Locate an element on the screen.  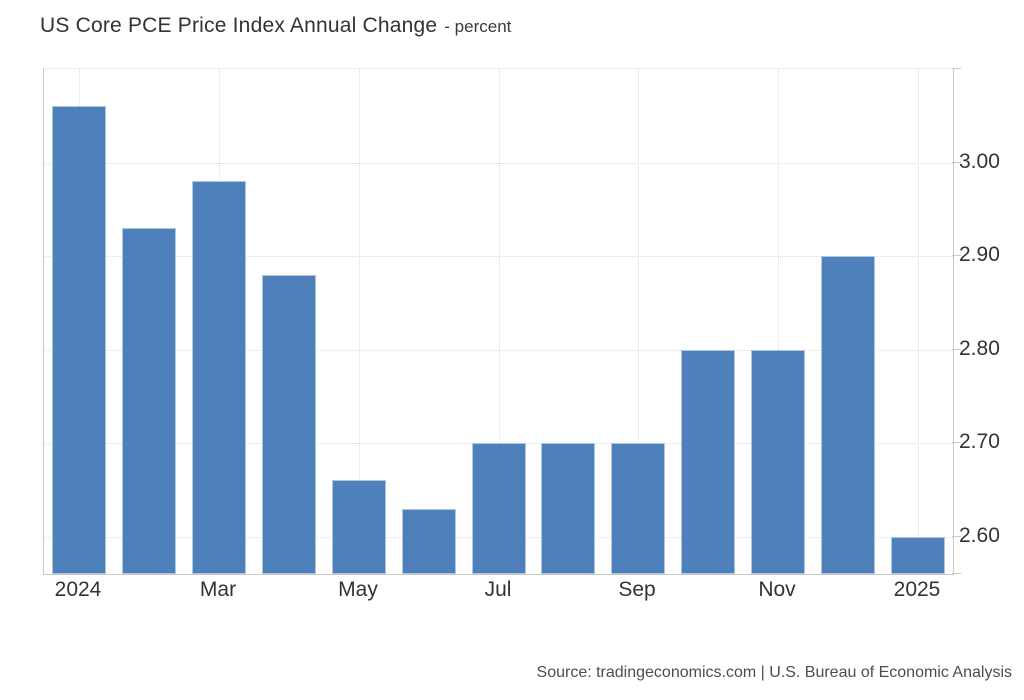
x-tick-label: May is located at coordinates (358, 589).